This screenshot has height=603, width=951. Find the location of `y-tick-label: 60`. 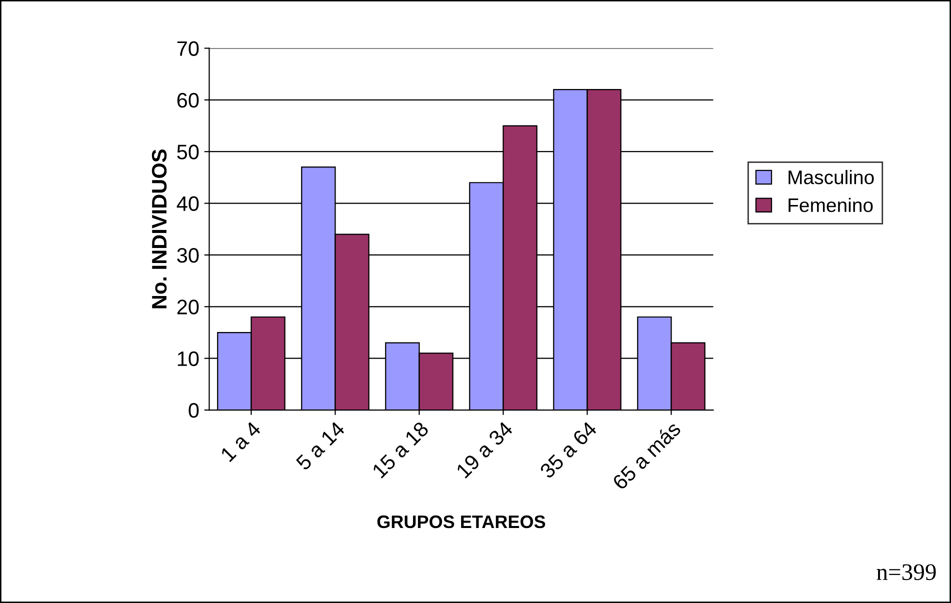

y-tick-label: 60 is located at coordinates (188, 100).